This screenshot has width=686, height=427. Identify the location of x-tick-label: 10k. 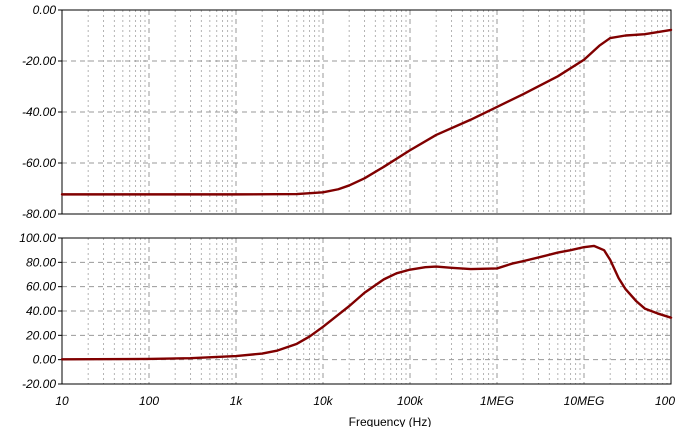
(323, 401).